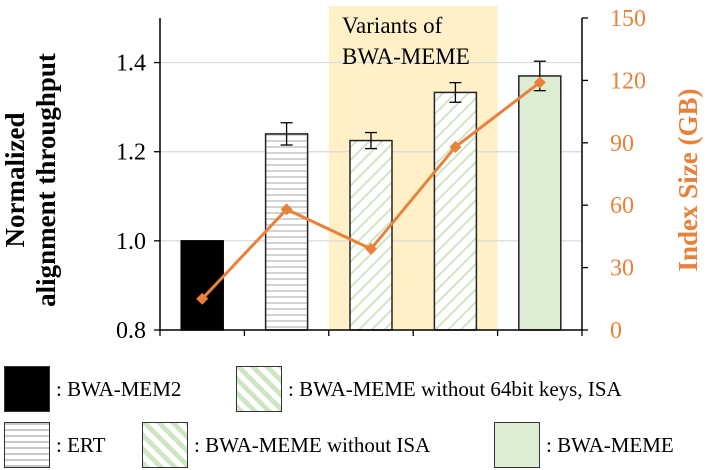 The height and width of the screenshot is (470, 709). Describe the element at coordinates (622, 144) in the screenshot. I see `y2-tick-label: 90` at that location.